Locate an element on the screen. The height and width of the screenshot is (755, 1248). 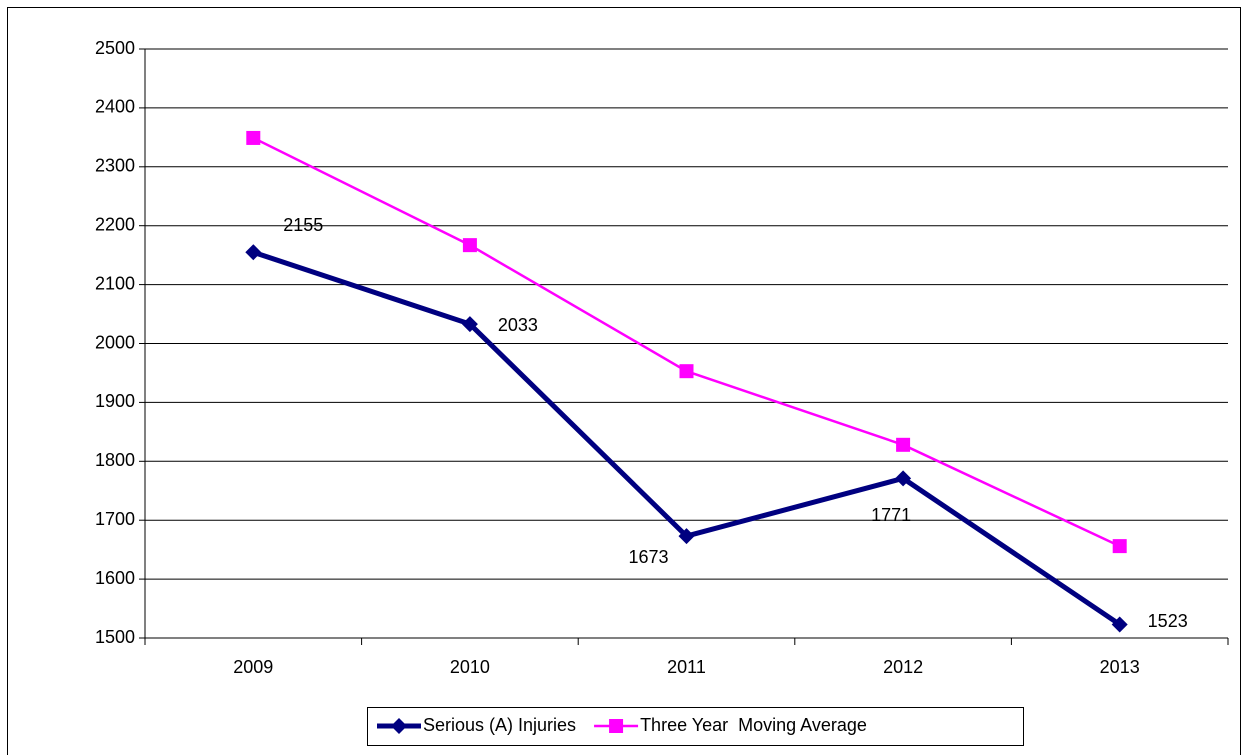
y-tick-label: 2400 is located at coordinates (115, 107).